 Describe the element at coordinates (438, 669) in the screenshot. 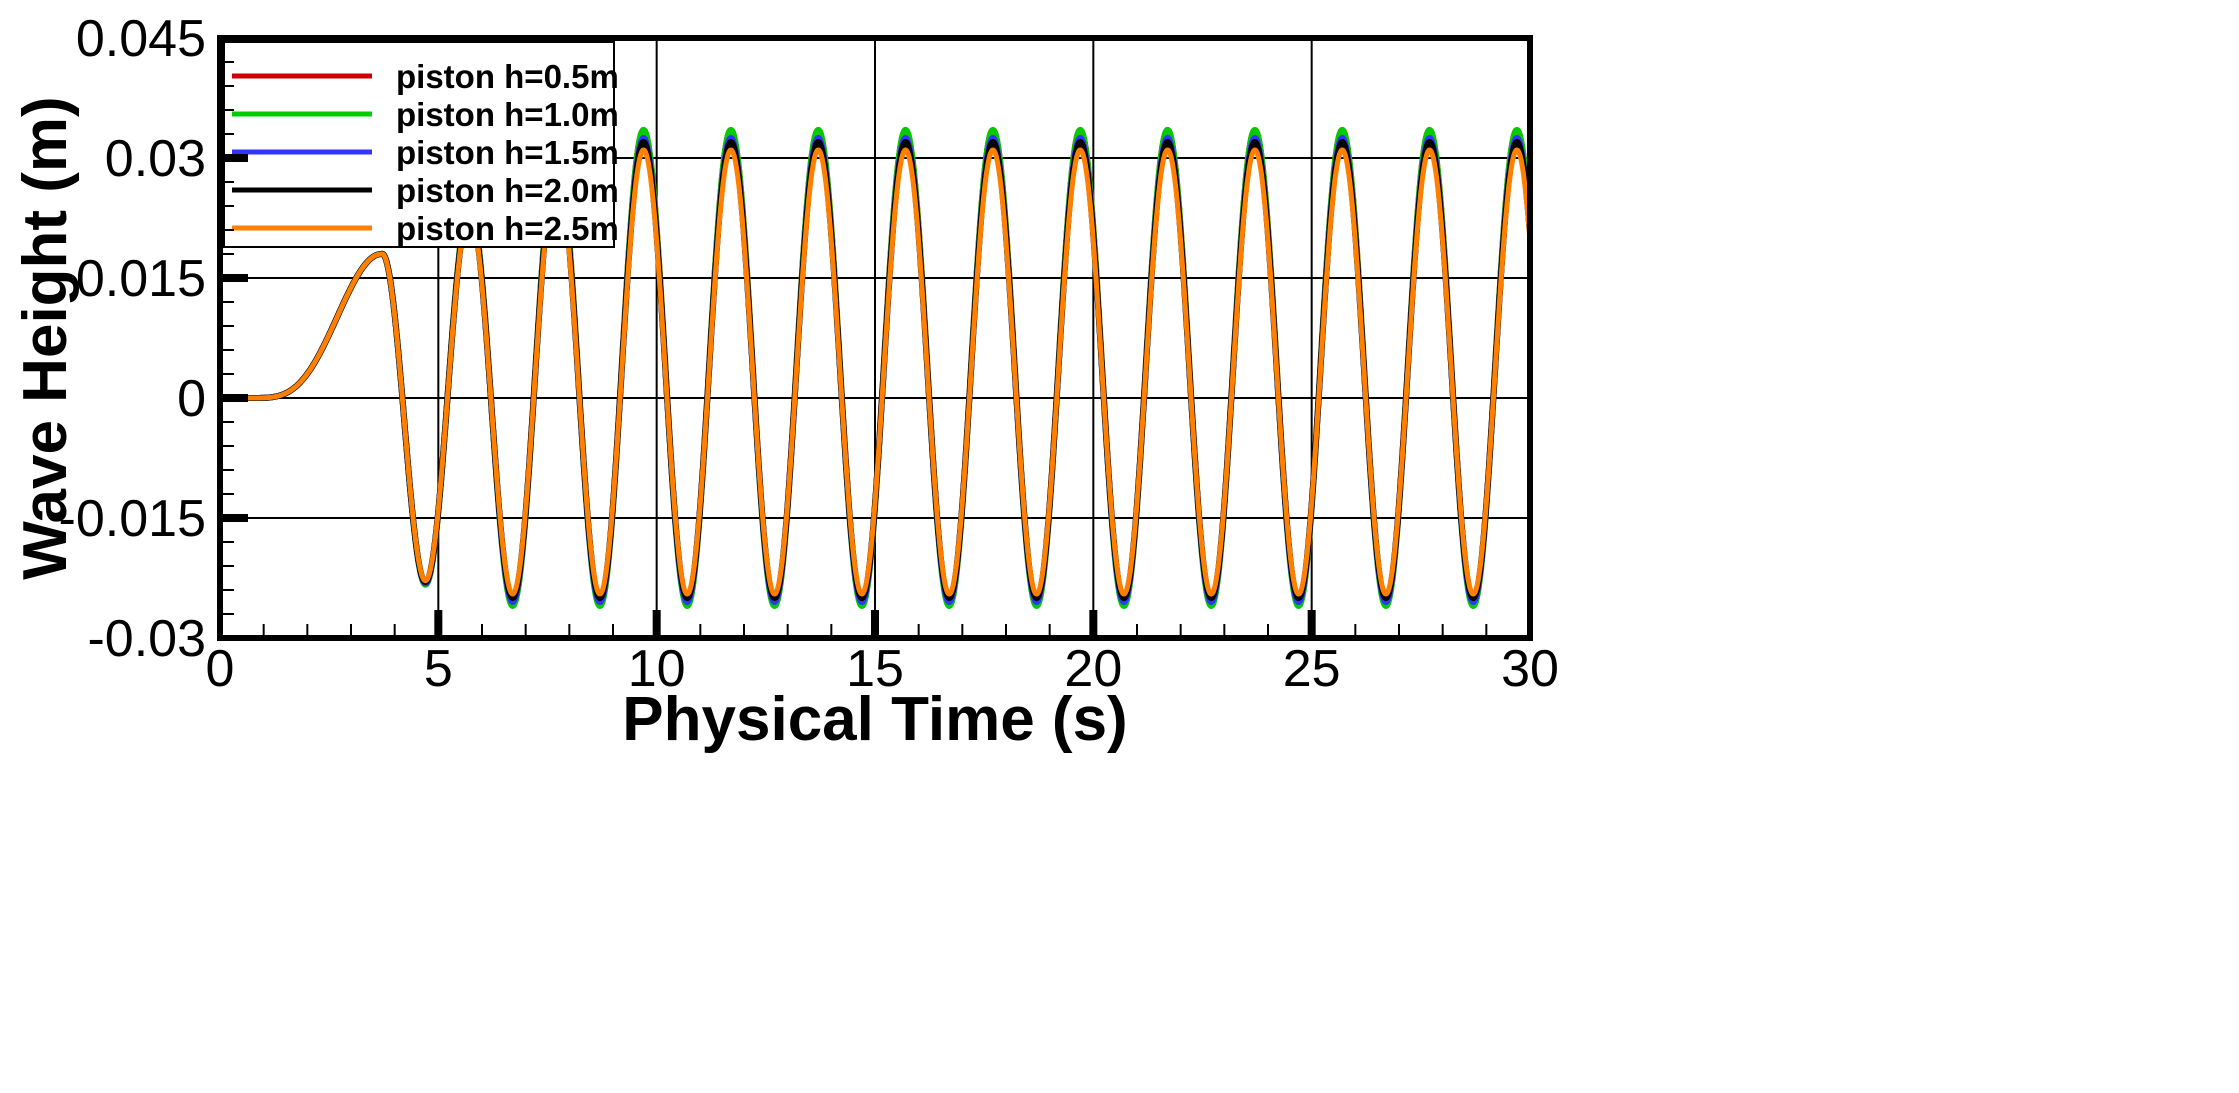

I see `x-tick-label: 5` at that location.